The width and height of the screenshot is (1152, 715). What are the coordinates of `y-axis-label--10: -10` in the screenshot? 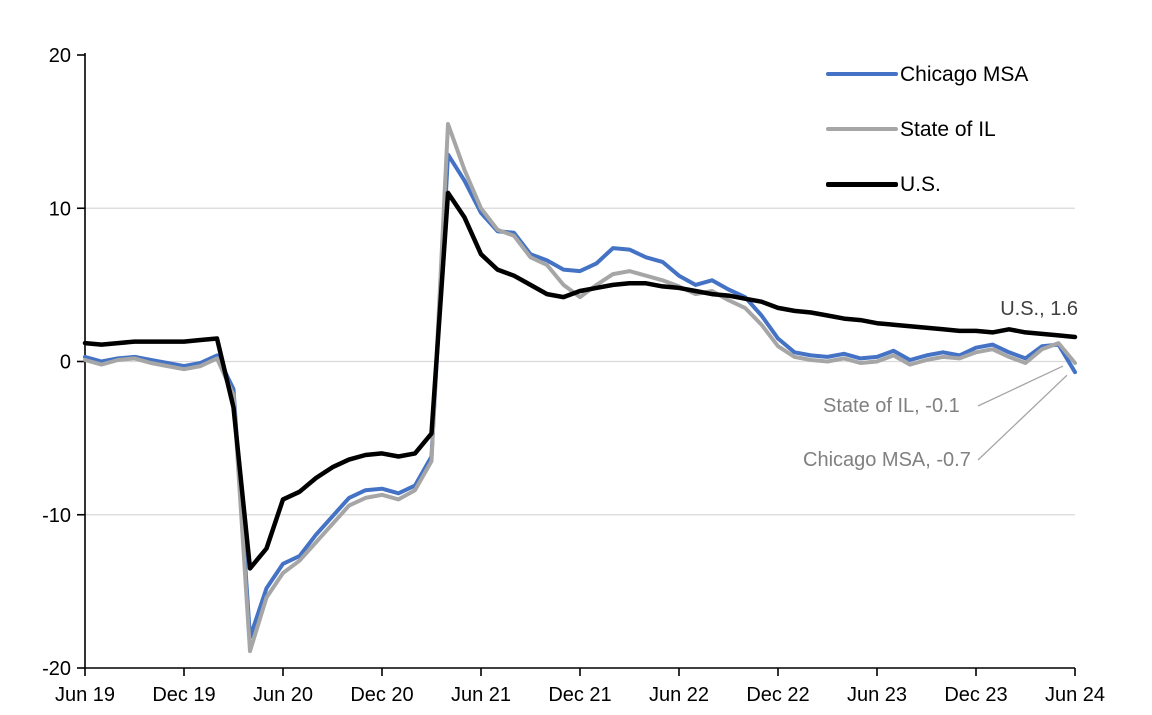 It's located at (56, 516).